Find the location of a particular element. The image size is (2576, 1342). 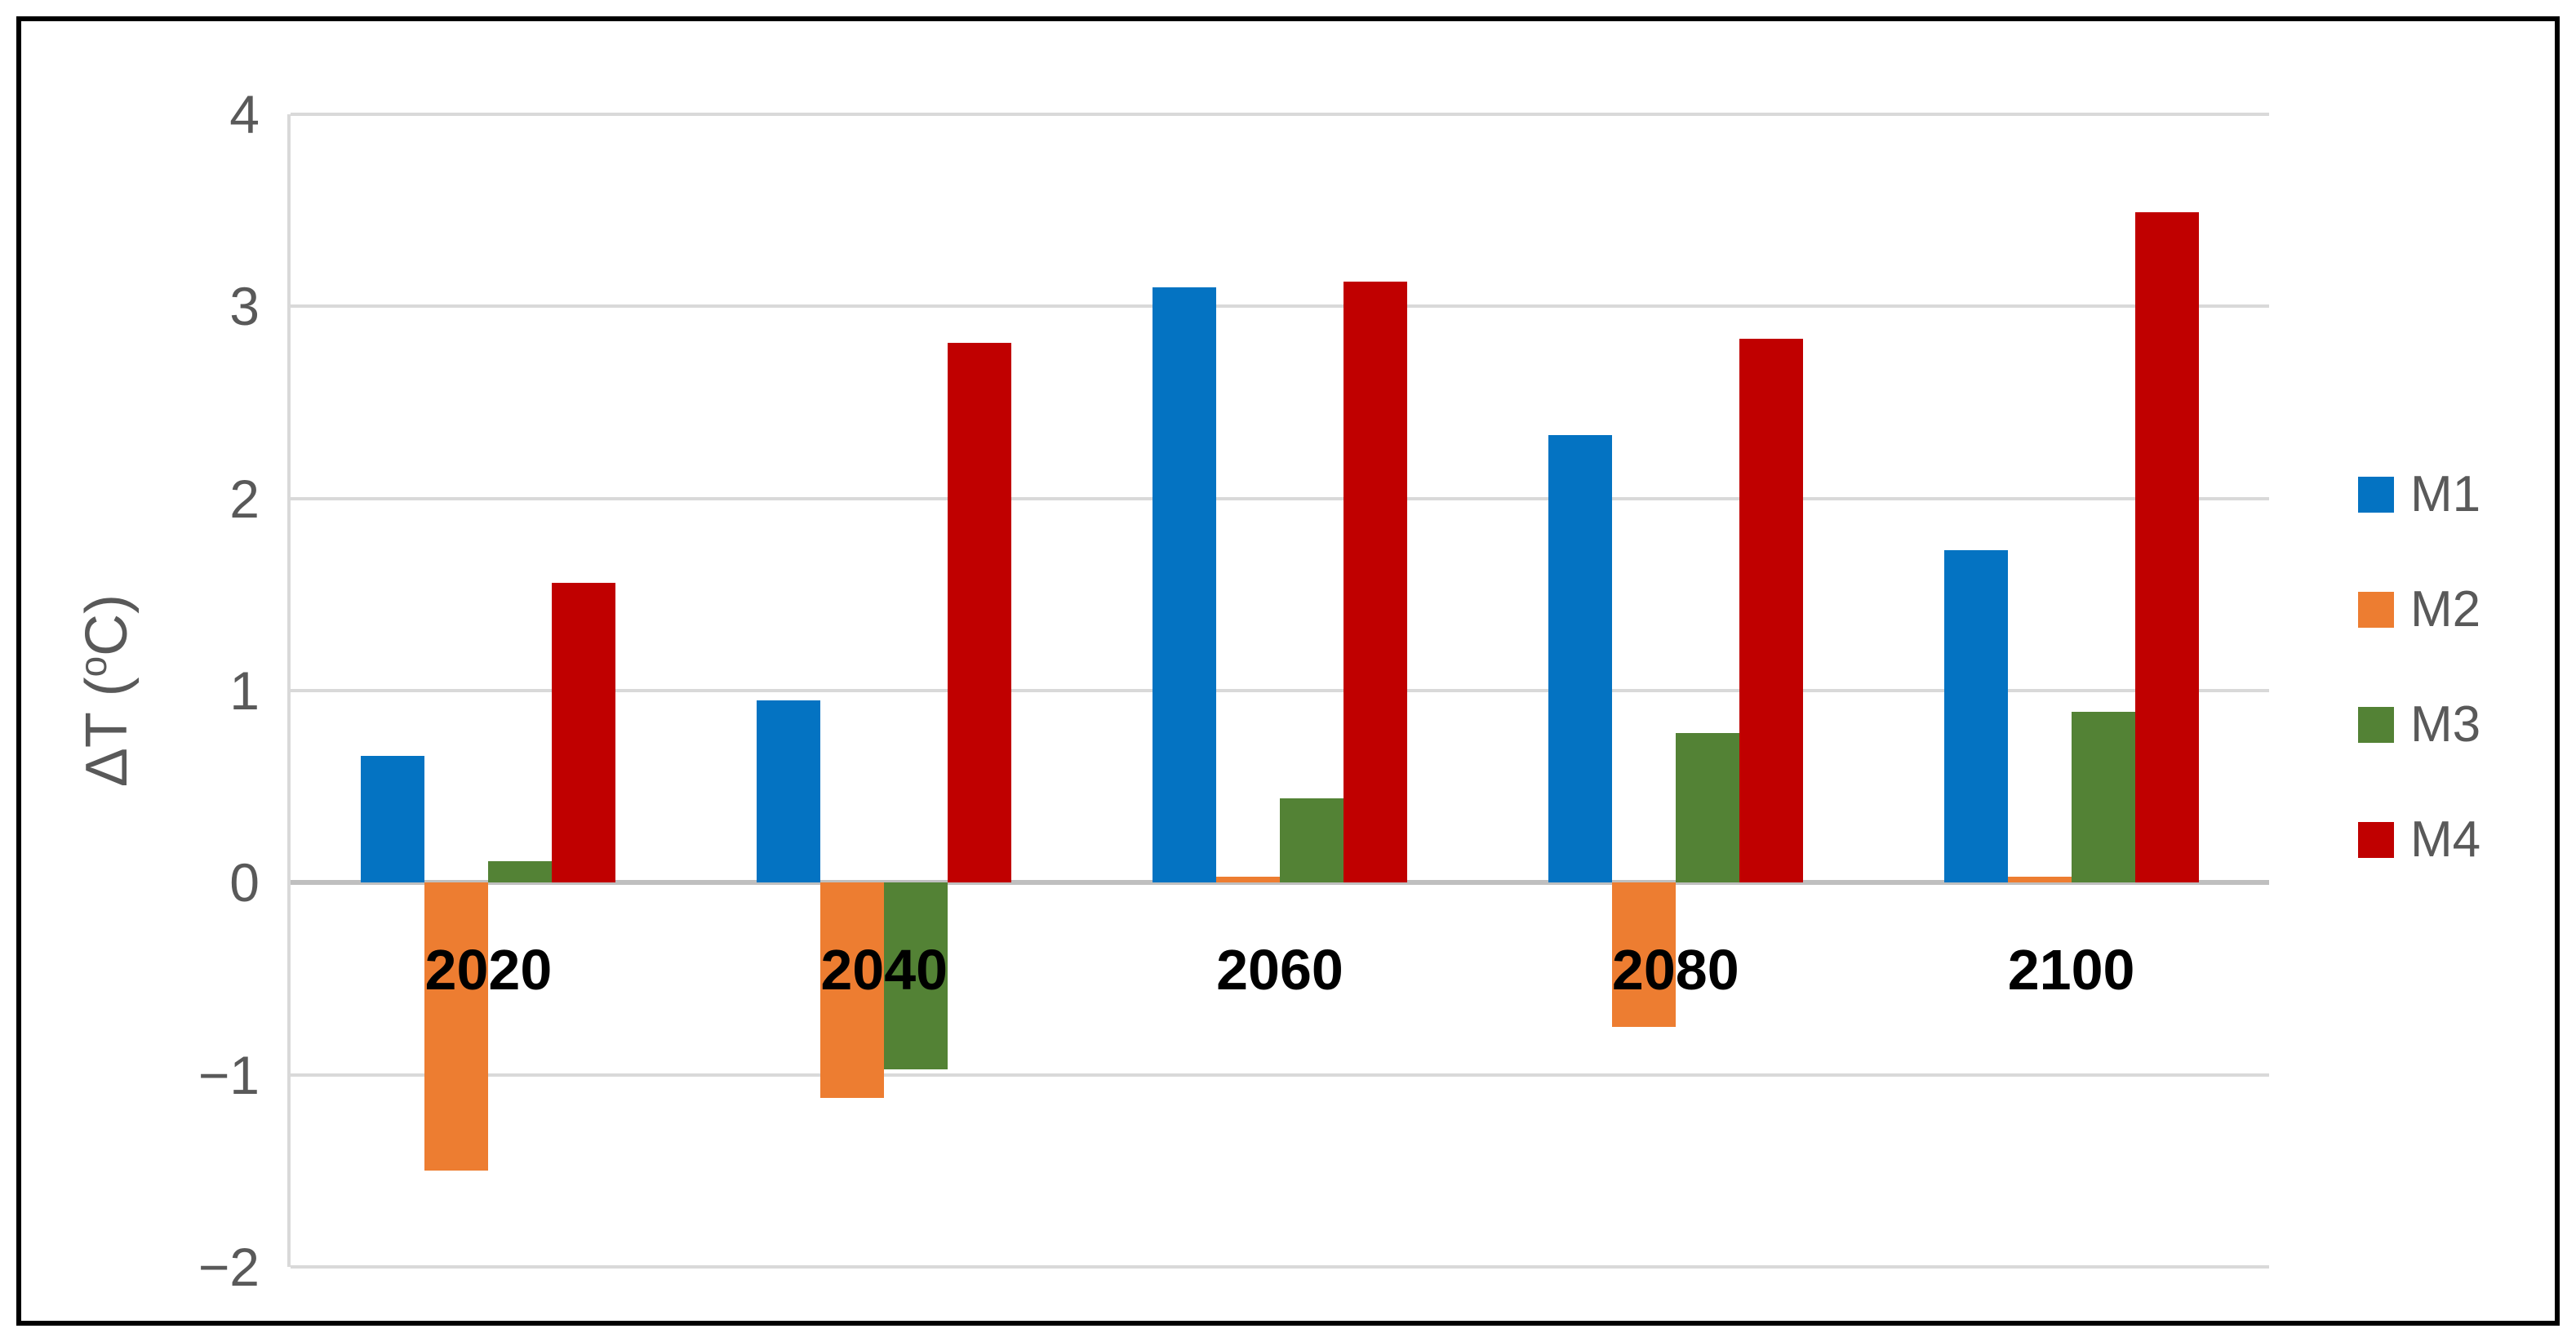

y-tick-label: 2 is located at coordinates (244, 498).